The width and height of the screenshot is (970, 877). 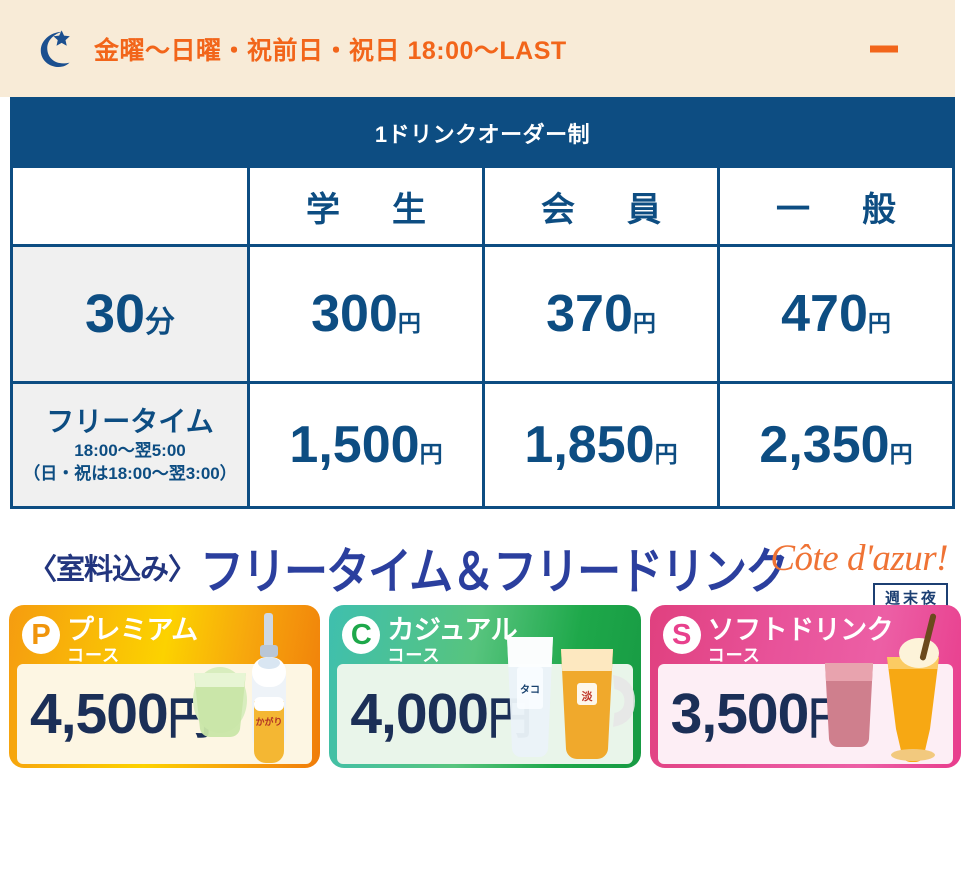 I want to click on row-label-30min-text: 30分, so click(x=130, y=314).